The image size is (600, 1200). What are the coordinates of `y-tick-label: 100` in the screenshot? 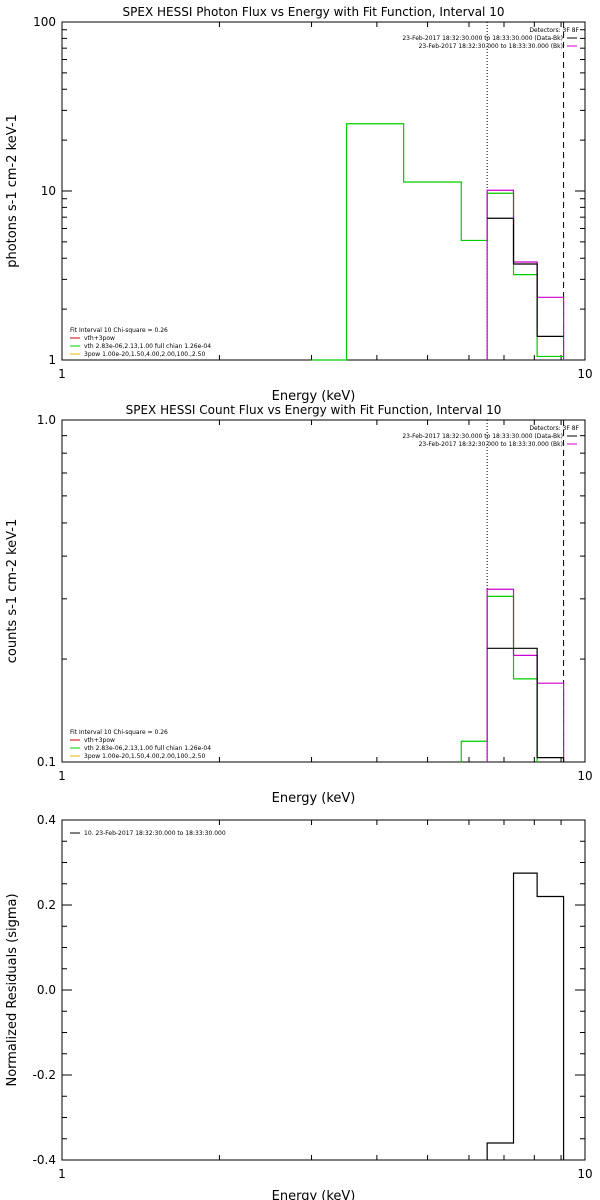 It's located at (44, 22).